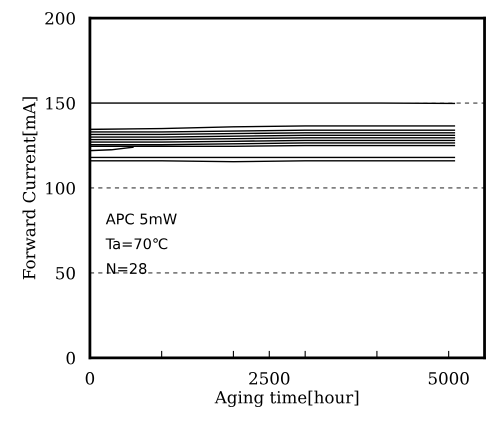  What do you see at coordinates (30, 188) in the screenshot?
I see `y-axis-title: Forward Current[mA]` at bounding box center [30, 188].